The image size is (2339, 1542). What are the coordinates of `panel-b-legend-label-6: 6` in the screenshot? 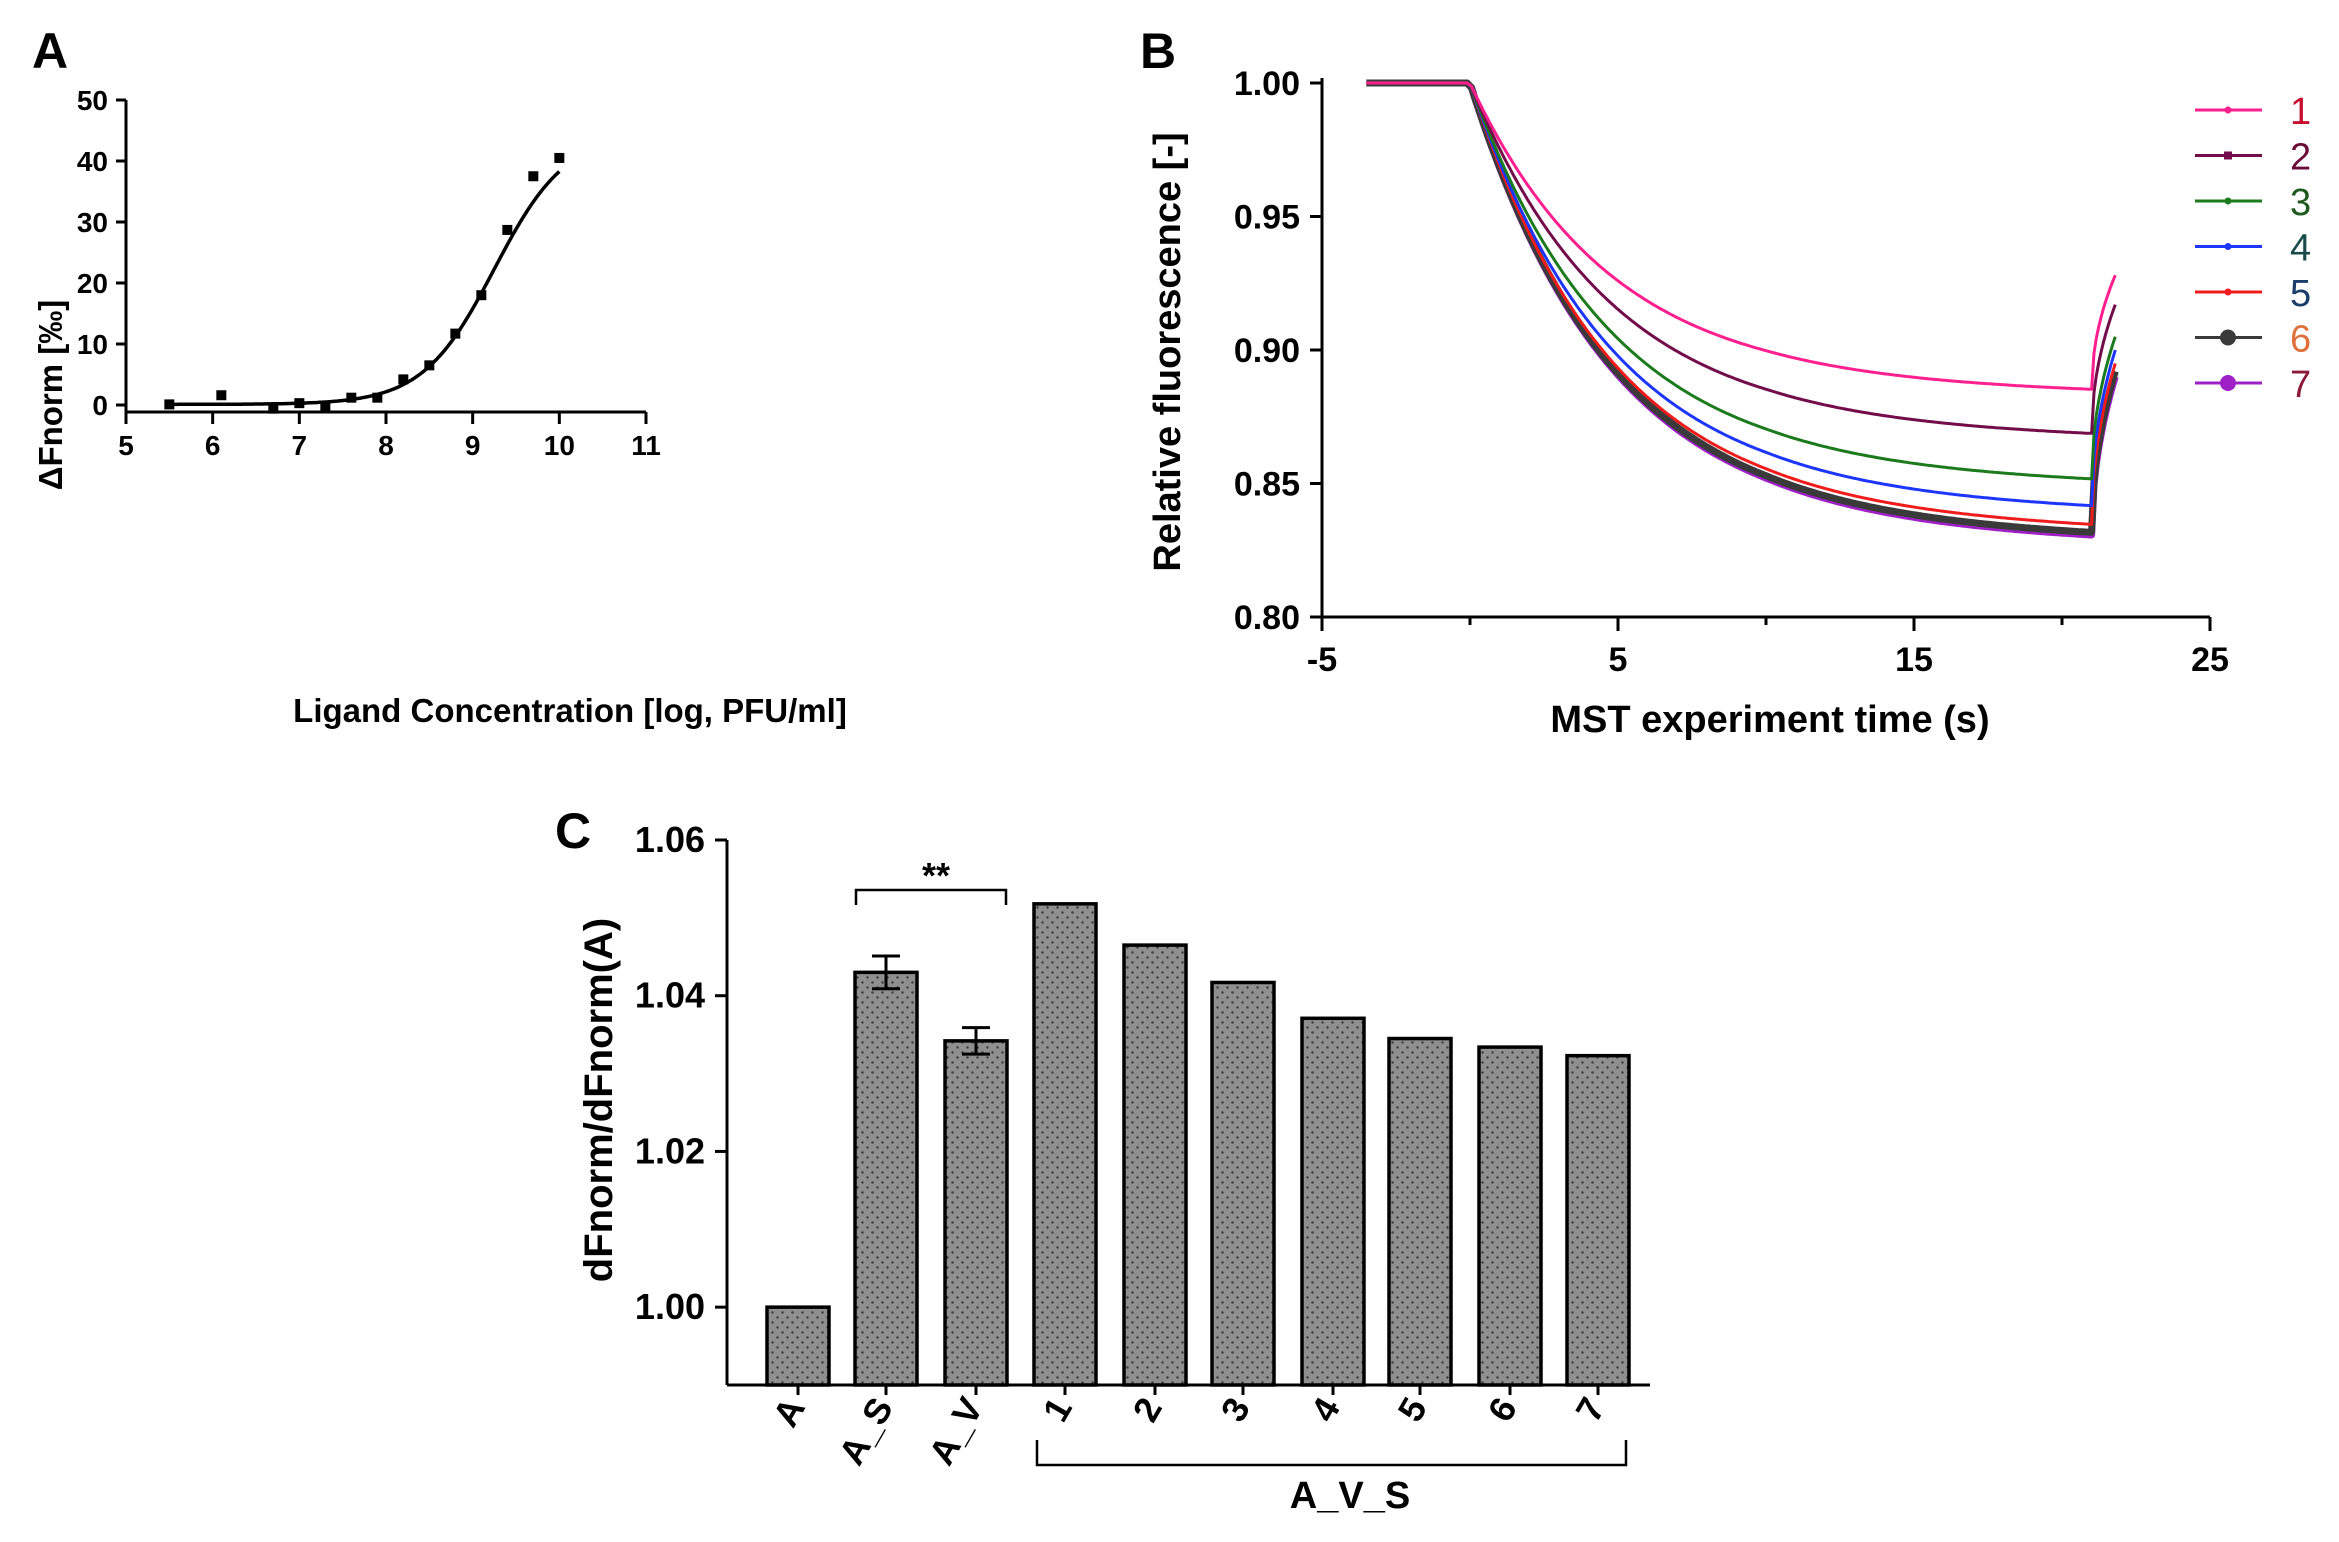 It's located at (2300, 340).